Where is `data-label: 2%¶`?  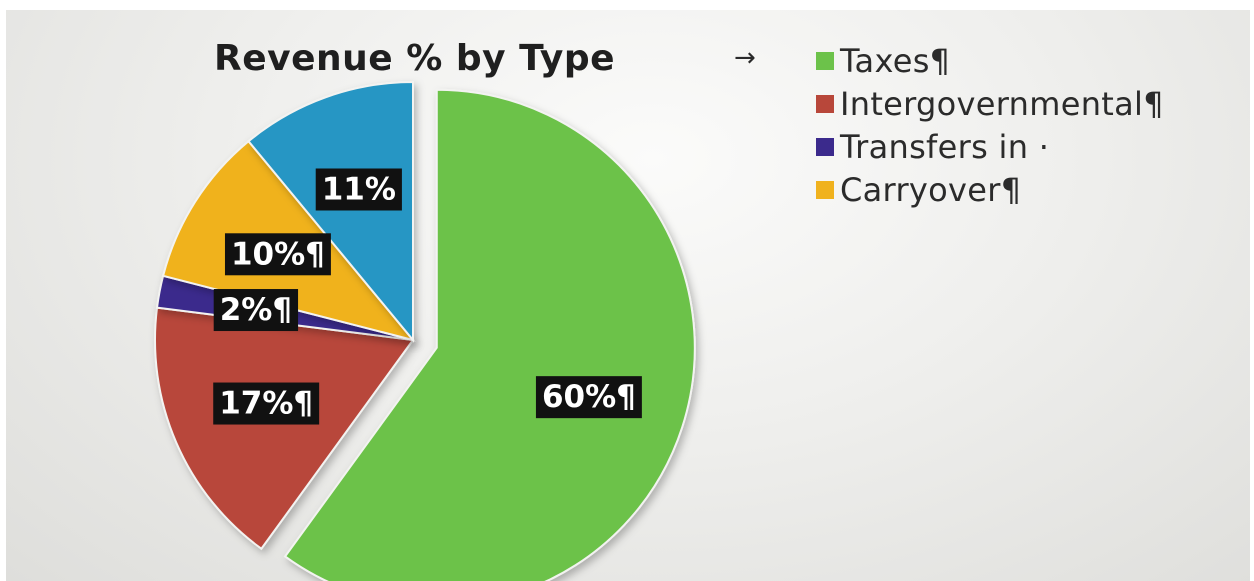 data-label: 2%¶ is located at coordinates (256, 310).